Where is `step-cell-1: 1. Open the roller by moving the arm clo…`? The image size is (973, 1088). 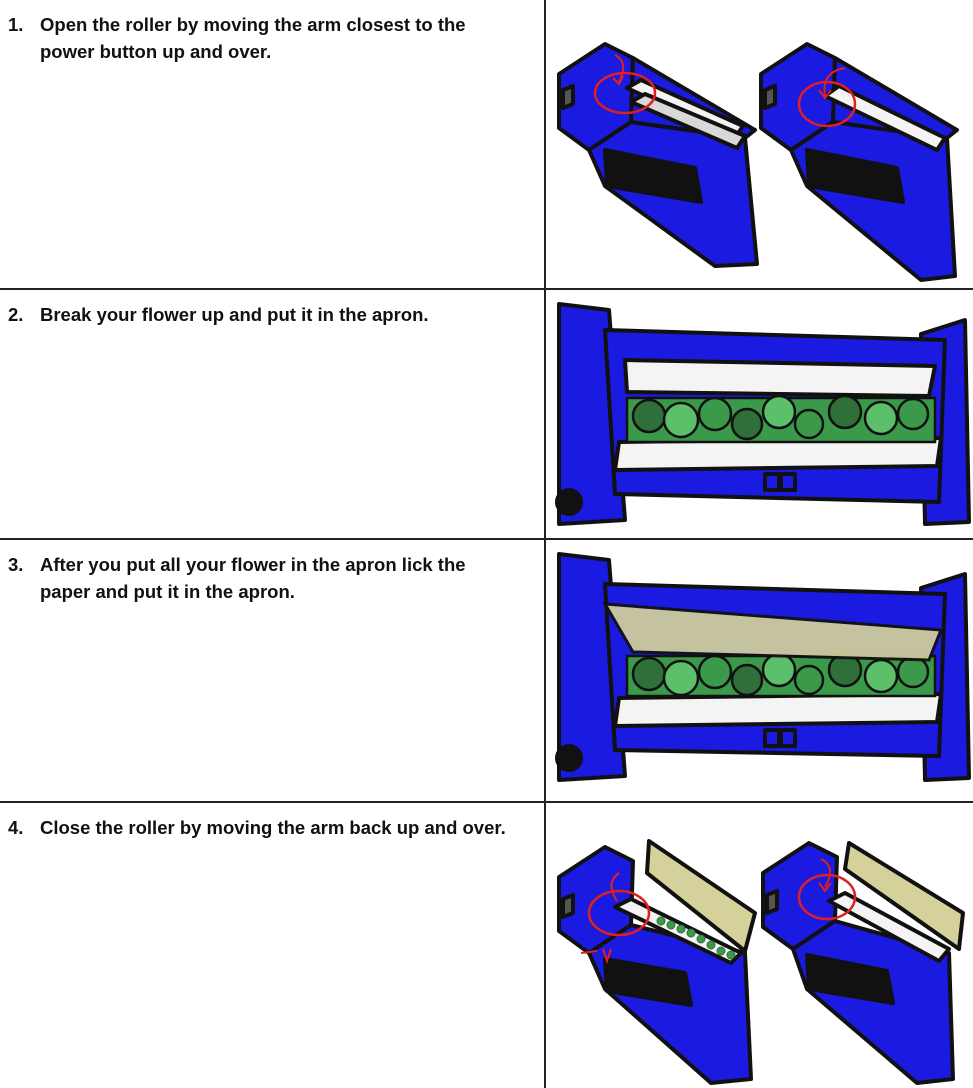 step-cell-1: 1. Open the roller by moving the arm clo… is located at coordinates (272, 144).